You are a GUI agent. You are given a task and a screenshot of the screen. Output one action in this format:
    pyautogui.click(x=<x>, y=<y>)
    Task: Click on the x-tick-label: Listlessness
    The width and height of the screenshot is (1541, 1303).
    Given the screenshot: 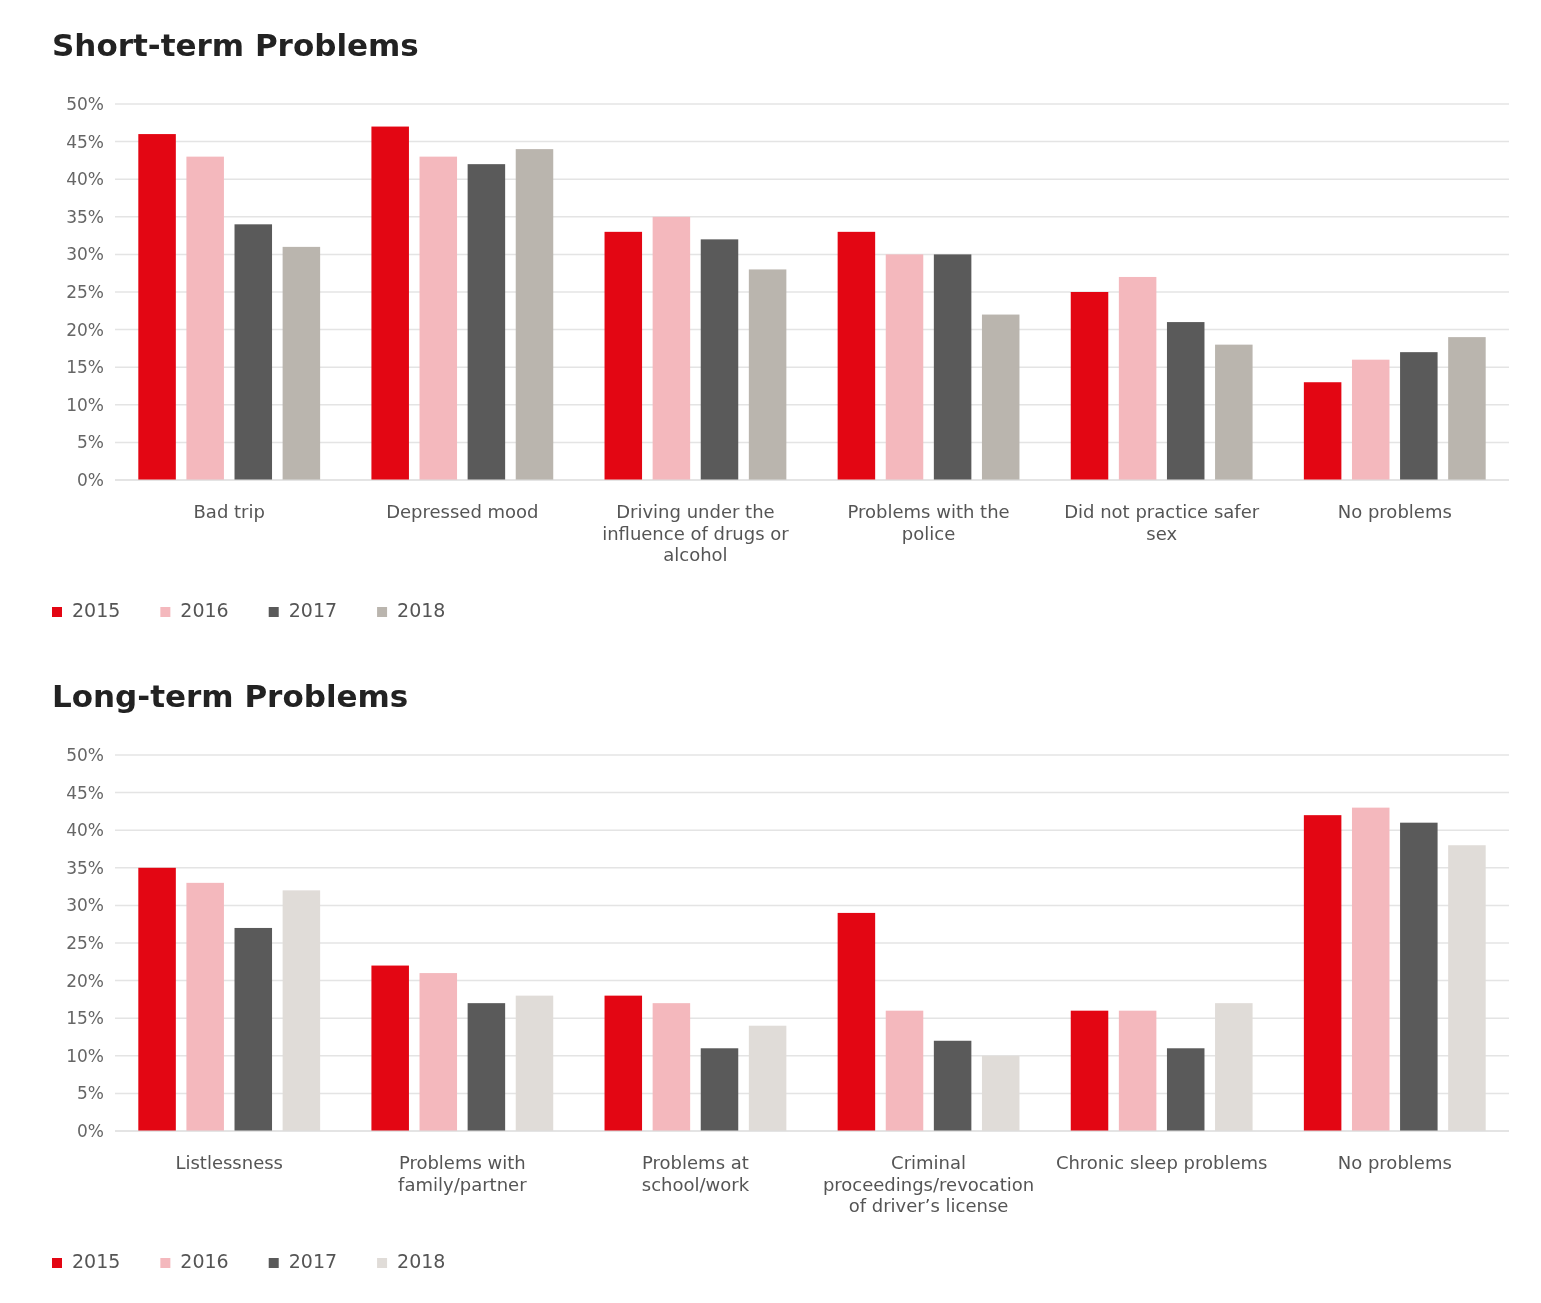 What is the action you would take?
    pyautogui.click(x=229, y=1162)
    